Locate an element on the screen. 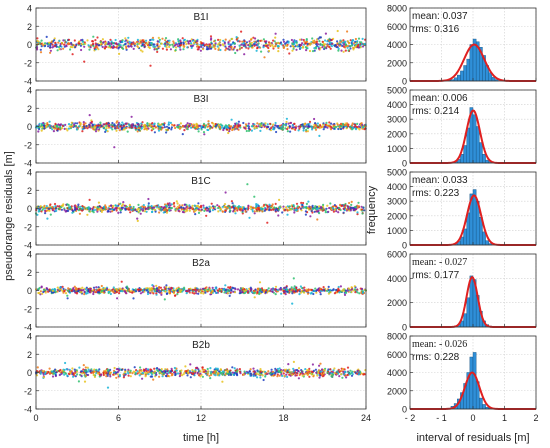  y-tick-label: 2 is located at coordinates (29, 273).